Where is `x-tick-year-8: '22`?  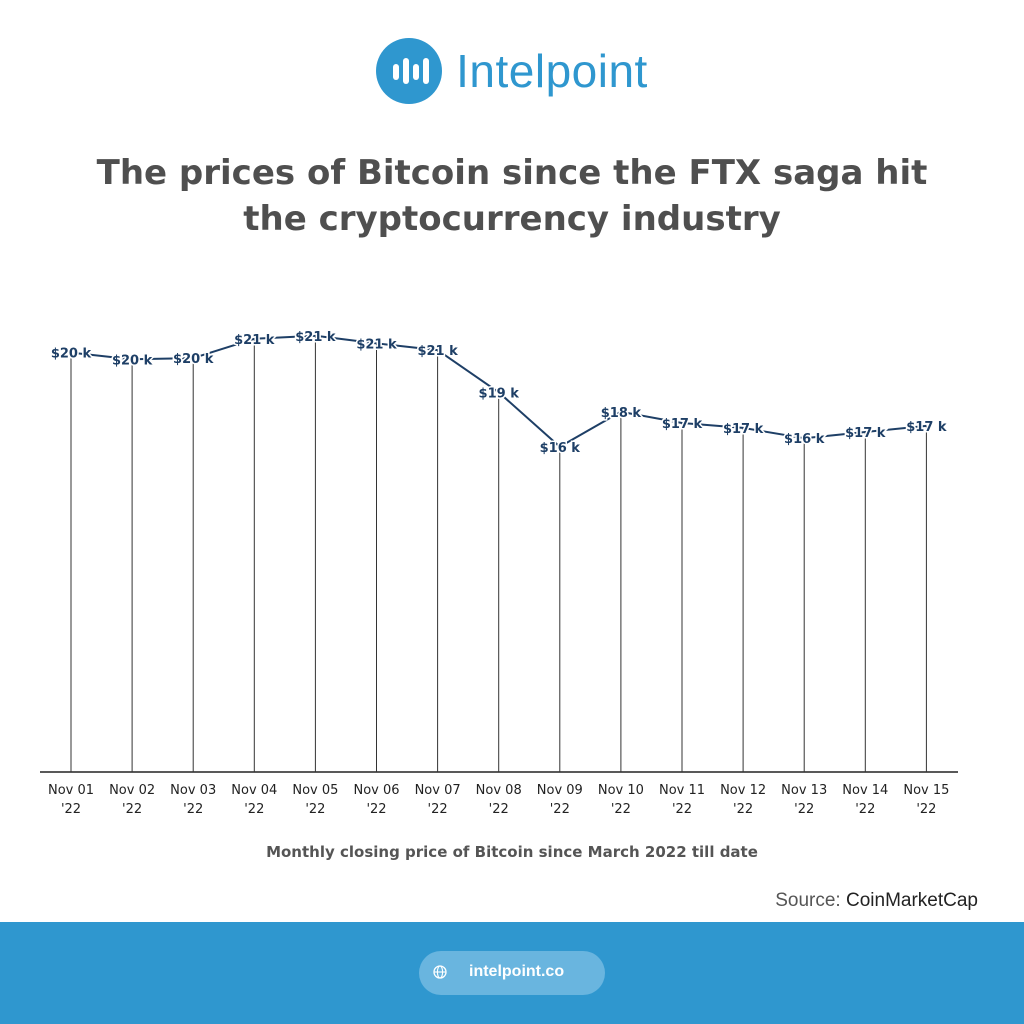
x-tick-year-8: '22 is located at coordinates (499, 809).